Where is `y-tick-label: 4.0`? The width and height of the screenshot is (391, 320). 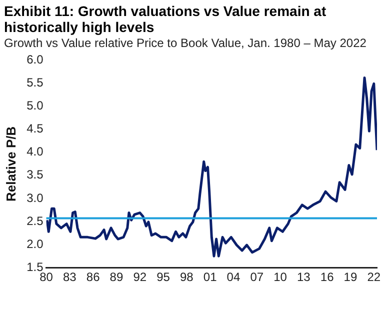
y-tick-label: 4.0 is located at coordinates (35, 151).